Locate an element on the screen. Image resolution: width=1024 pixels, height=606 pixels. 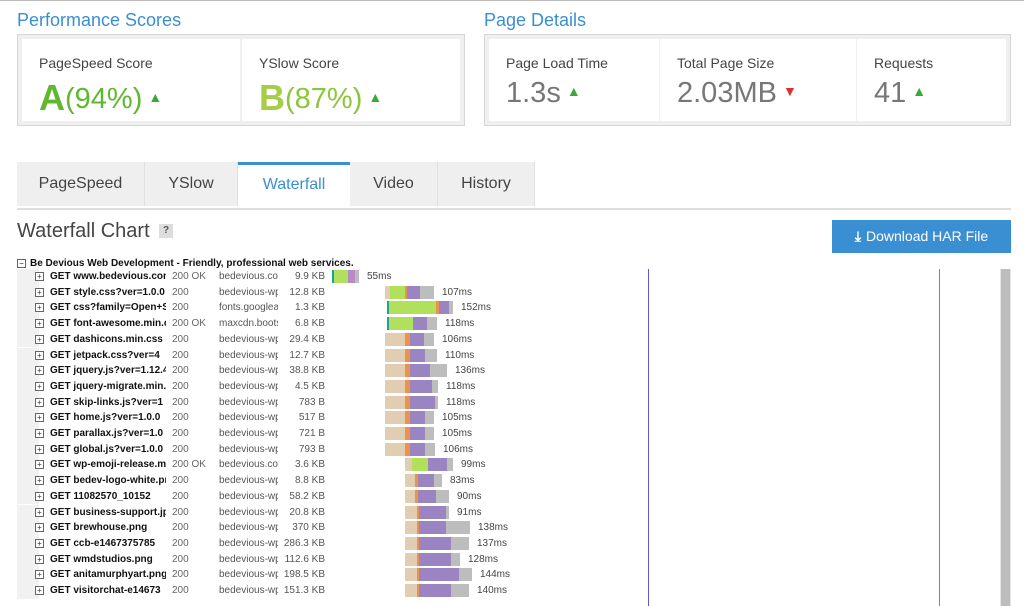
tab-waterfall: Waterfall is located at coordinates (294, 184).